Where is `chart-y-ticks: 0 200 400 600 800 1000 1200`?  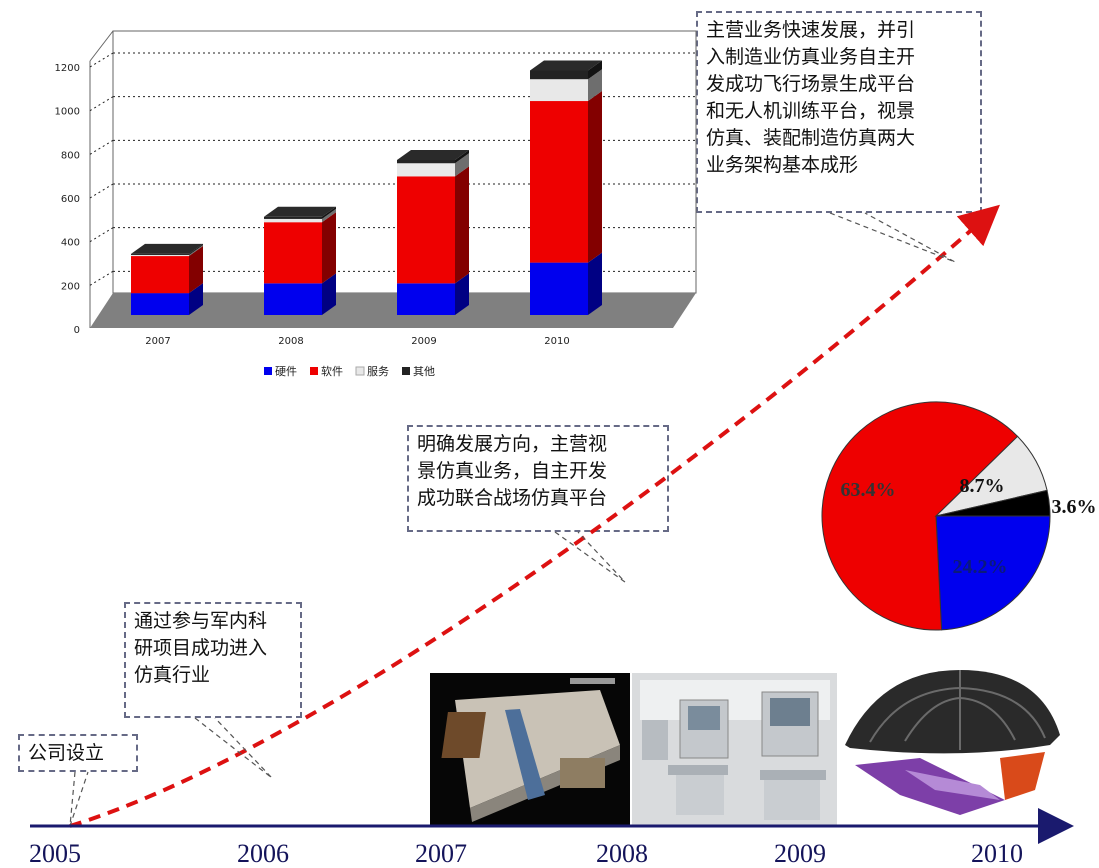
chart-y-ticks: 0 200 400 600 800 1000 1200 is located at coordinates (67, 199).